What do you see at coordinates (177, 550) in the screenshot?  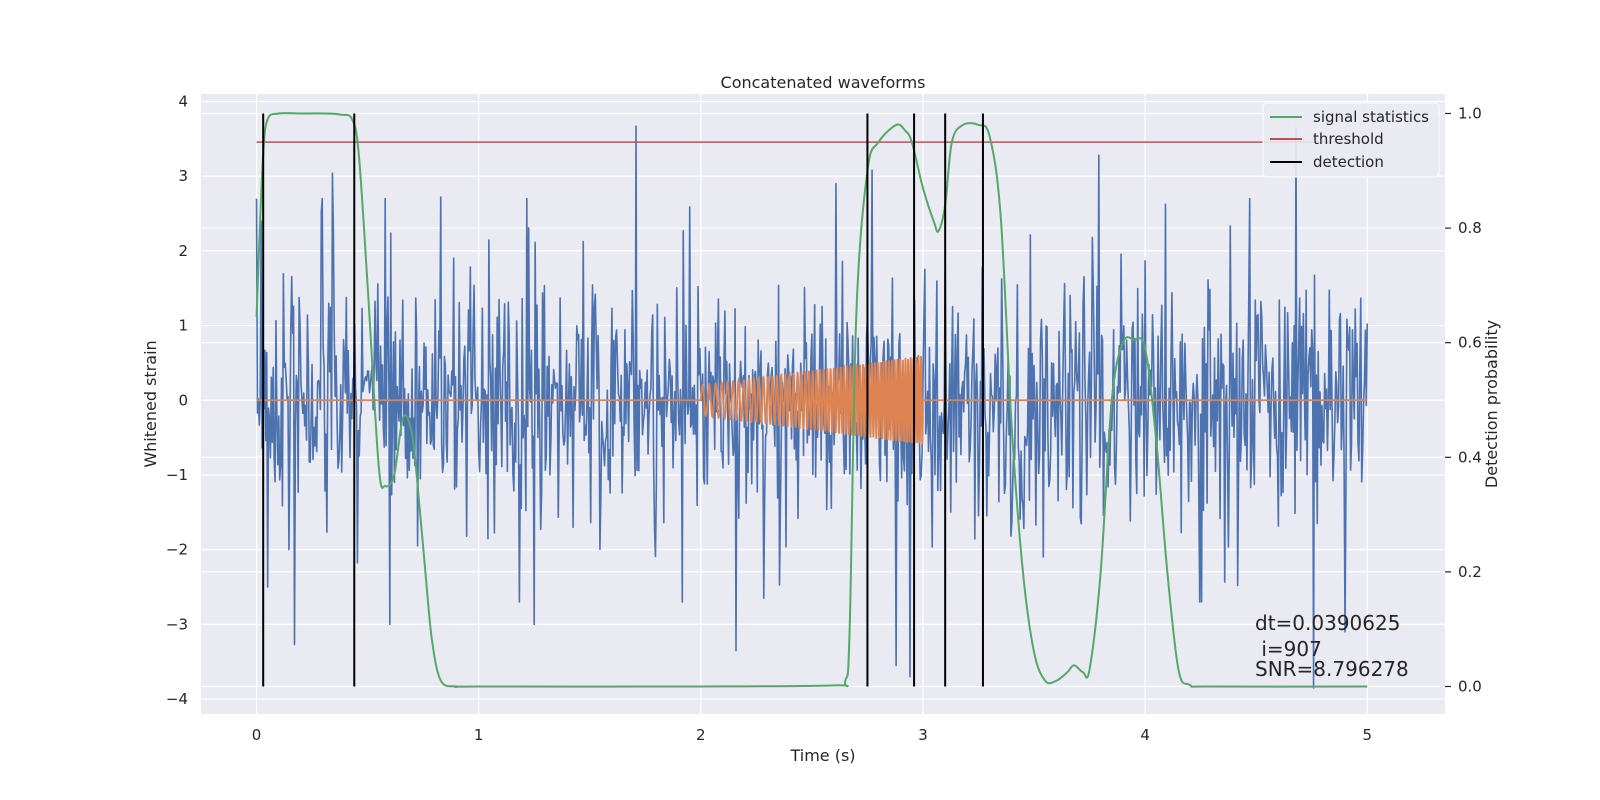 I see `y-tick-label: −2` at bounding box center [177, 550].